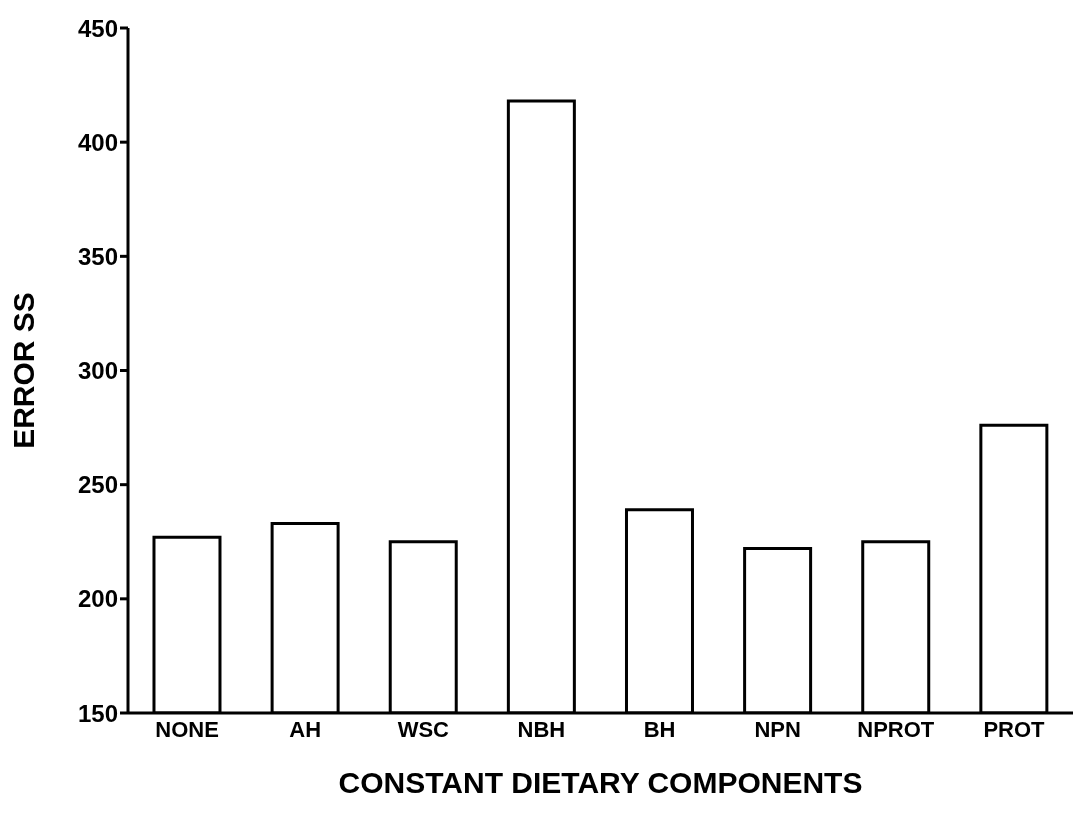 This screenshot has width=1091, height=823. Describe the element at coordinates (97, 28) in the screenshot. I see `y-tick-label: 450` at that location.